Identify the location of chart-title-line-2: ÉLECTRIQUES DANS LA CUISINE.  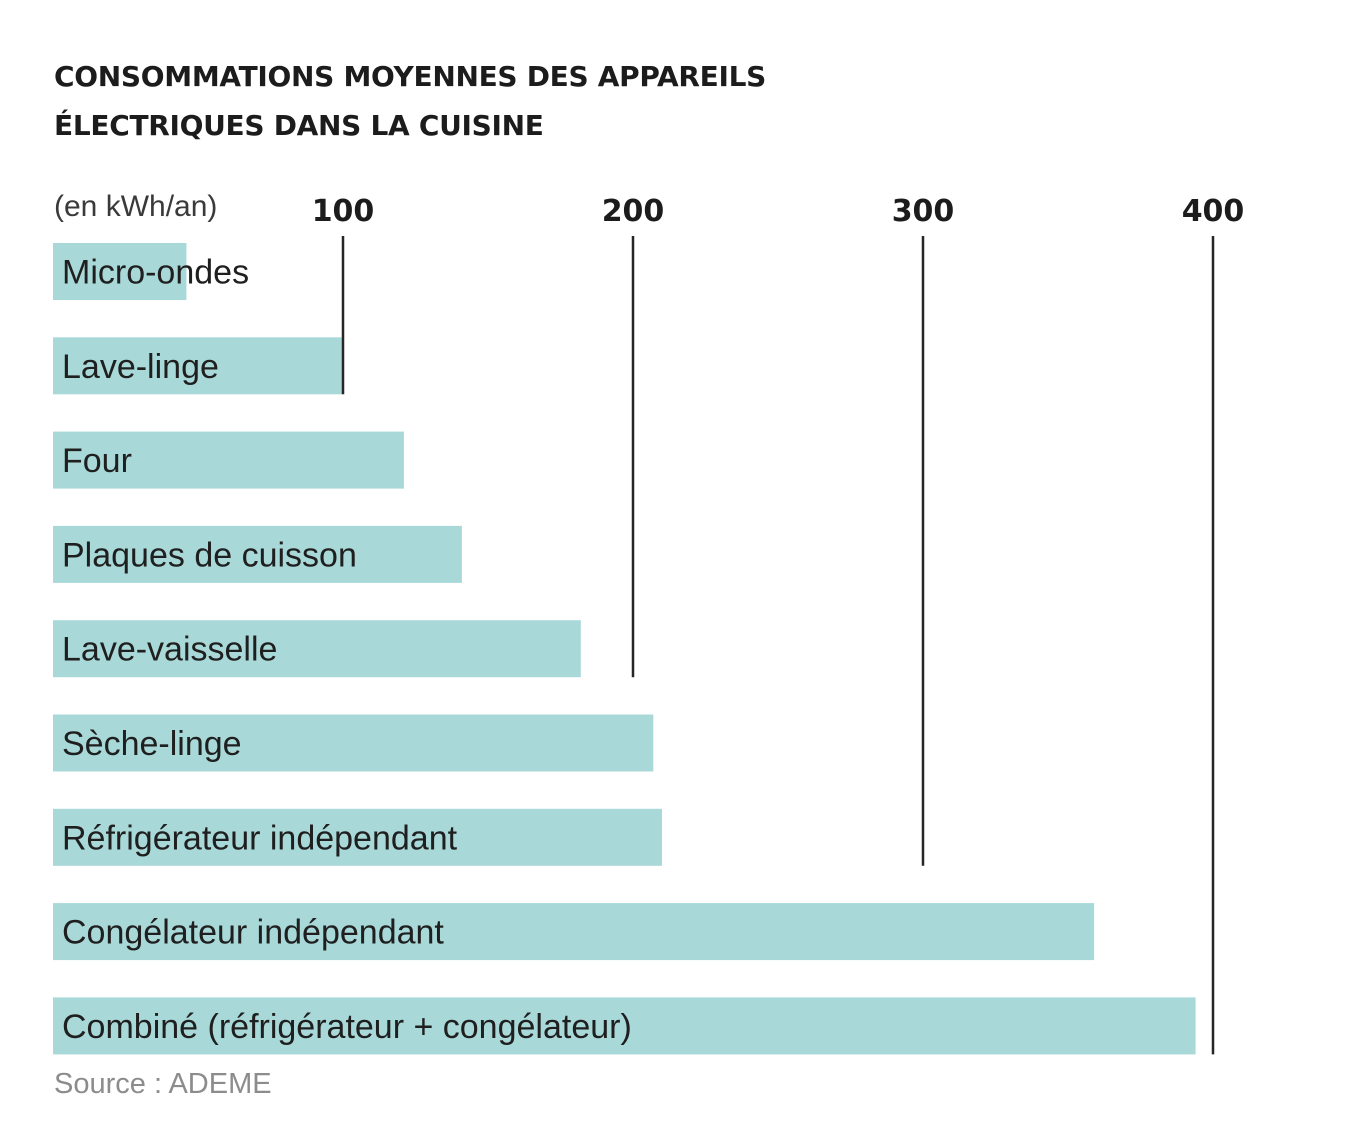
(299, 125).